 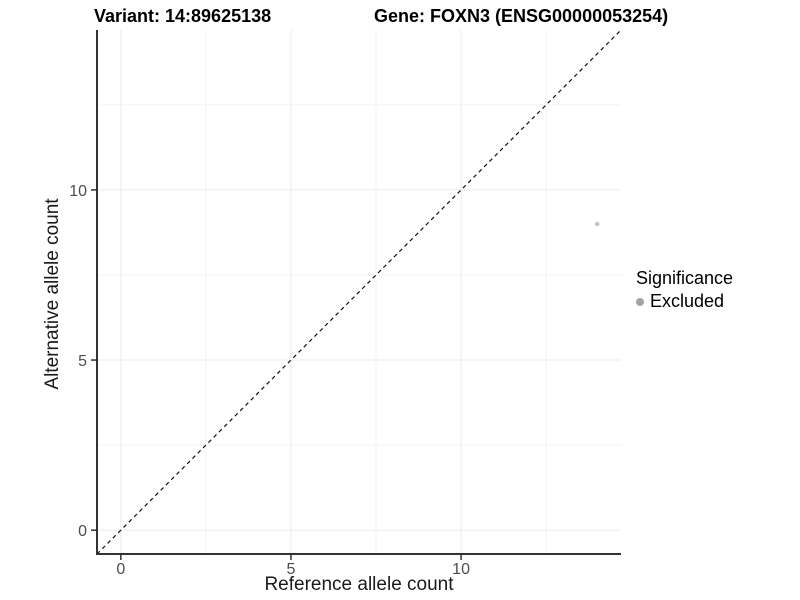 I want to click on legend-key-dot-icon, so click(x=640, y=301).